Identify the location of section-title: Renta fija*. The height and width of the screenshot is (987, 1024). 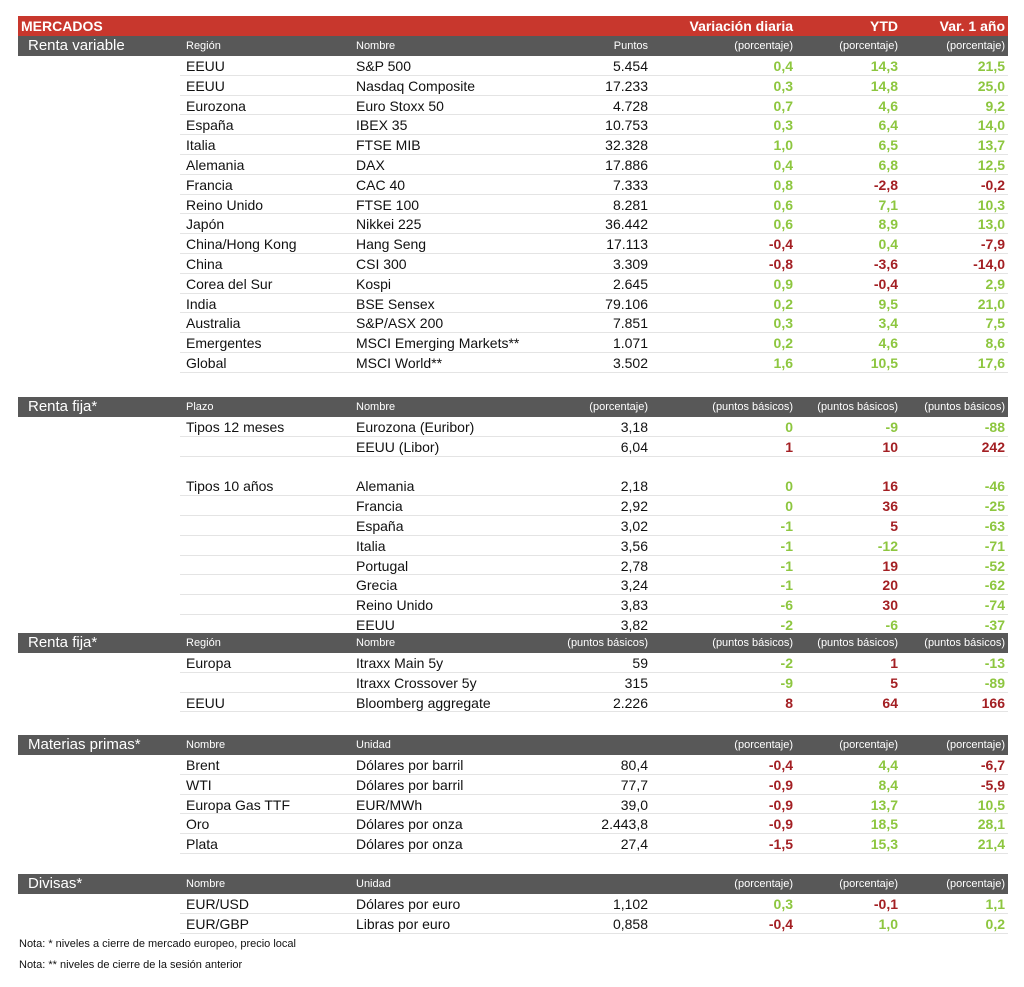
(63, 642).